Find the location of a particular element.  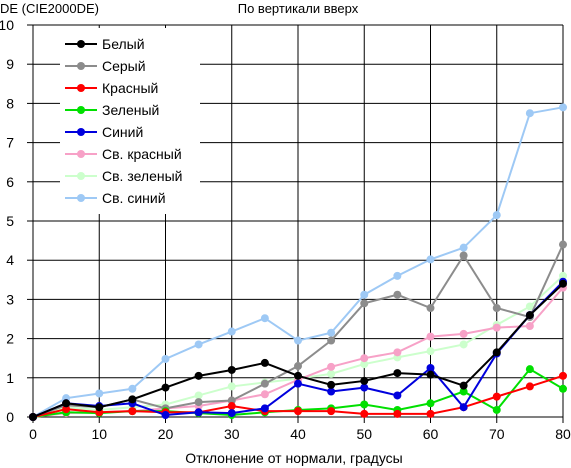

legend-entry: Св. синий is located at coordinates (134, 198).